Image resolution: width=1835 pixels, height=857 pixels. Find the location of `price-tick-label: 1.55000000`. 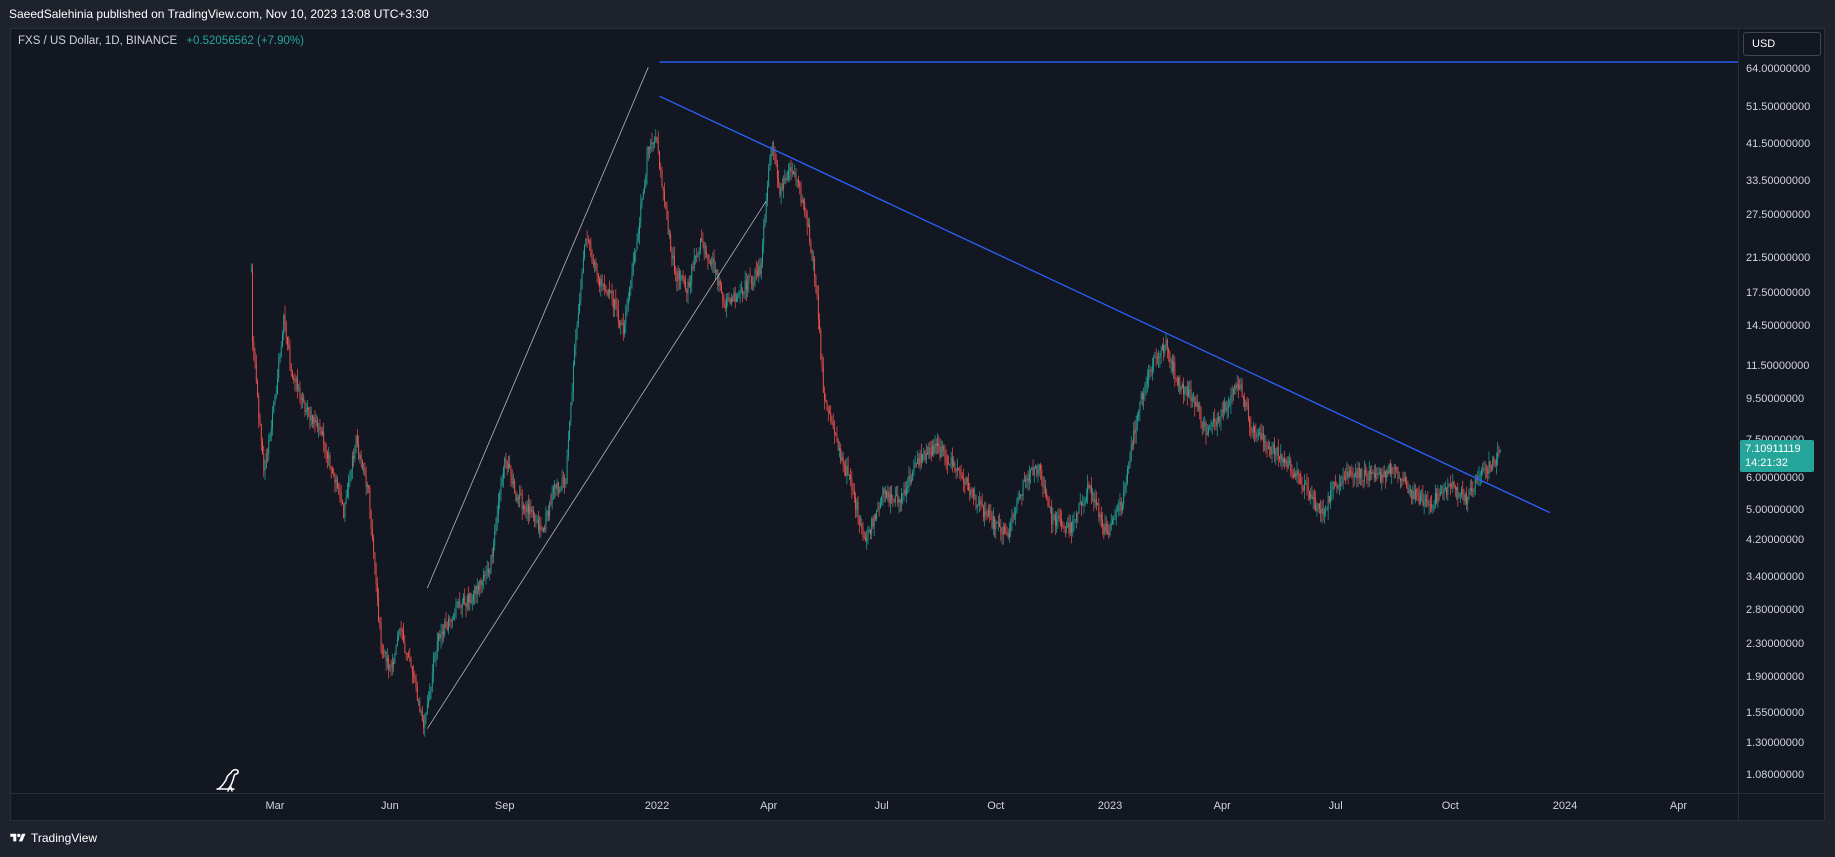

price-tick-label: 1.55000000 is located at coordinates (1775, 712).